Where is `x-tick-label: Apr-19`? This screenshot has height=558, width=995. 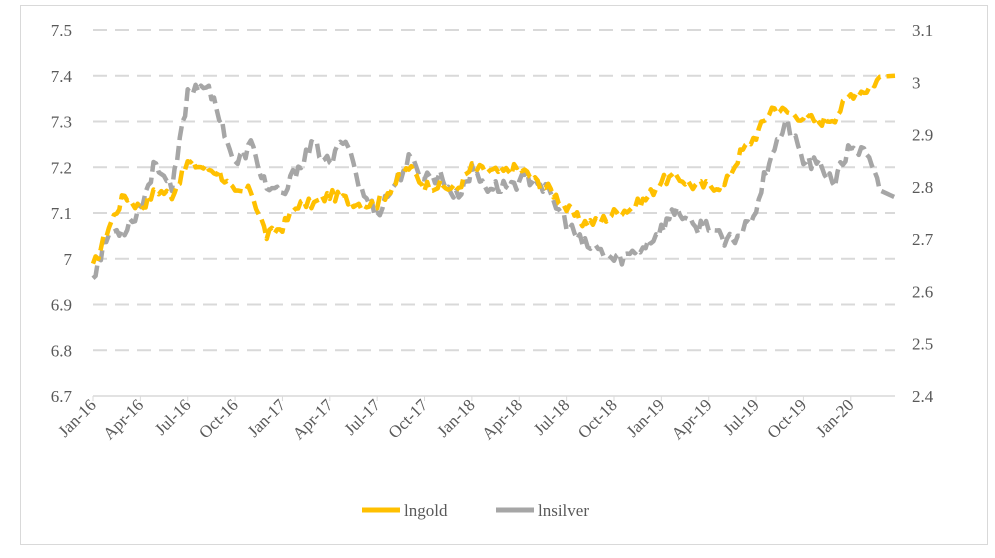 x-tick-label: Apr-19 is located at coordinates (692, 419).